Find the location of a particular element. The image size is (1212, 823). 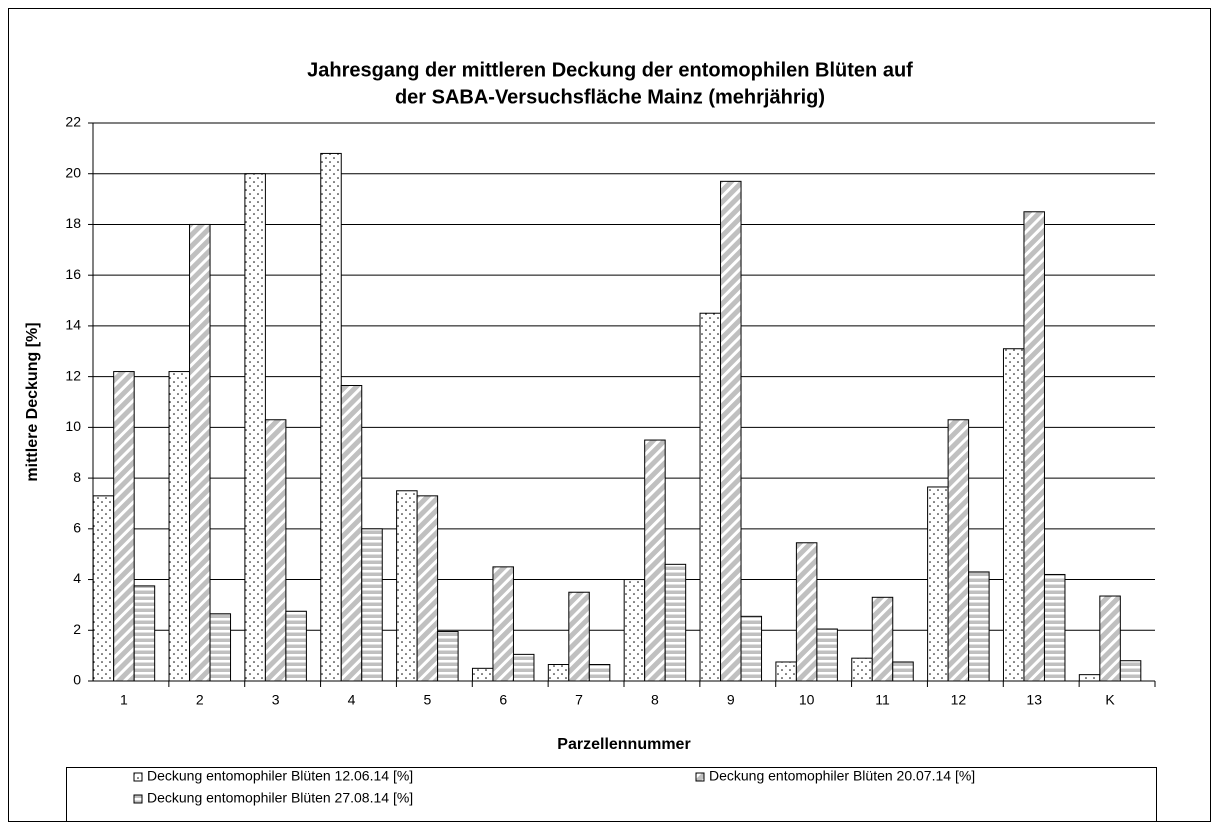

x-tick-label: 3 is located at coordinates (276, 700).